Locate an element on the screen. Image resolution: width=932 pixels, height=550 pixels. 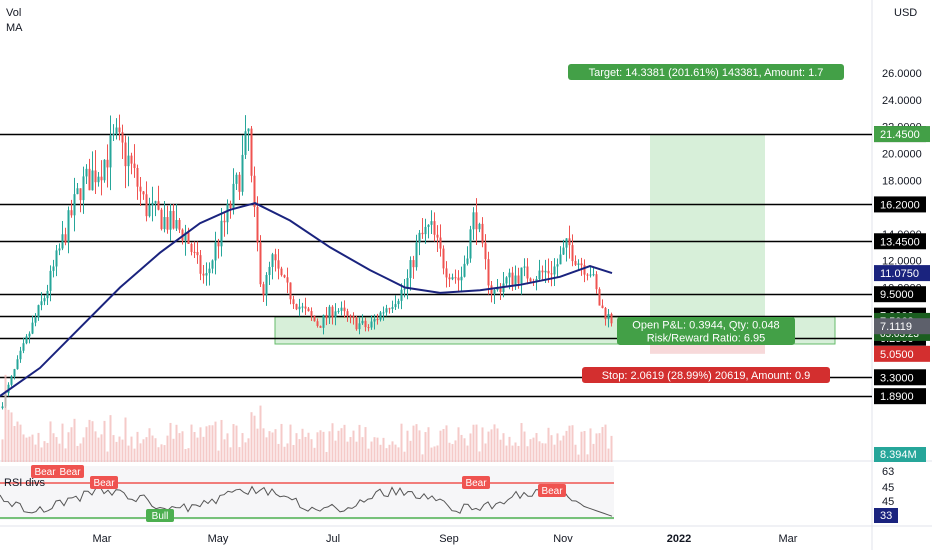
price-badge-label: 21.4500 is located at coordinates (900, 135).